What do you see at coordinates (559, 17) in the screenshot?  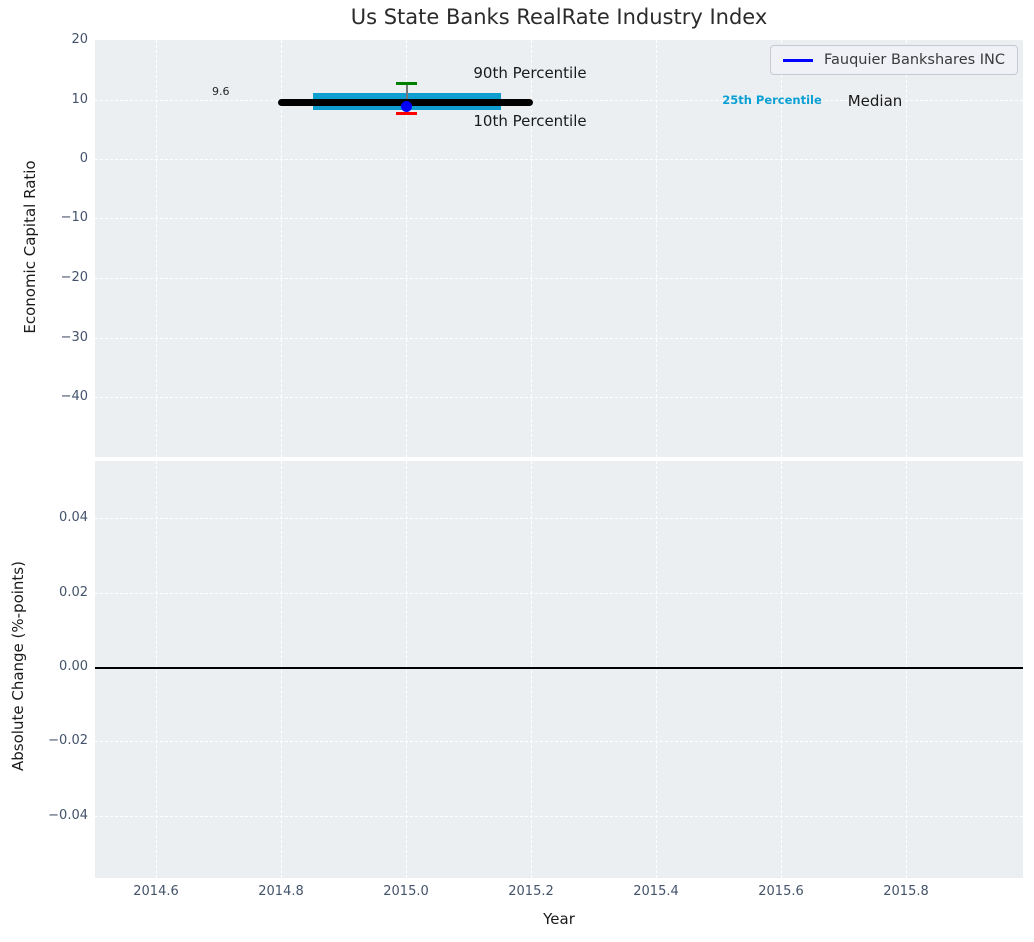 I see `chart-title: Us State Banks RealRate Industry Index` at bounding box center [559, 17].